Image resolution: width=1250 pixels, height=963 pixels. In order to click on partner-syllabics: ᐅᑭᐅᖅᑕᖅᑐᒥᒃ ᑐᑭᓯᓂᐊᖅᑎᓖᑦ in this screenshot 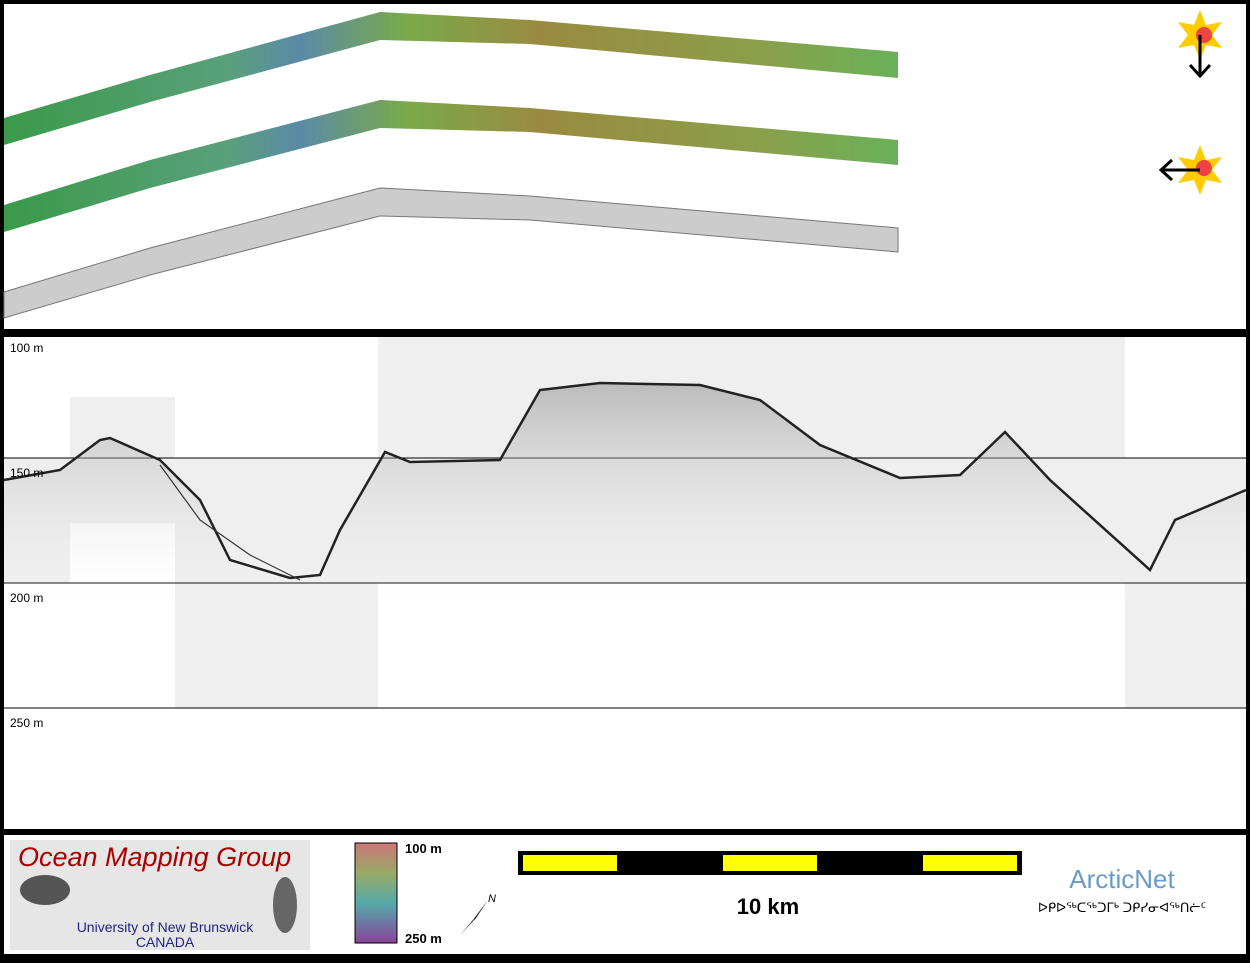, I will do `click(1122, 907)`.